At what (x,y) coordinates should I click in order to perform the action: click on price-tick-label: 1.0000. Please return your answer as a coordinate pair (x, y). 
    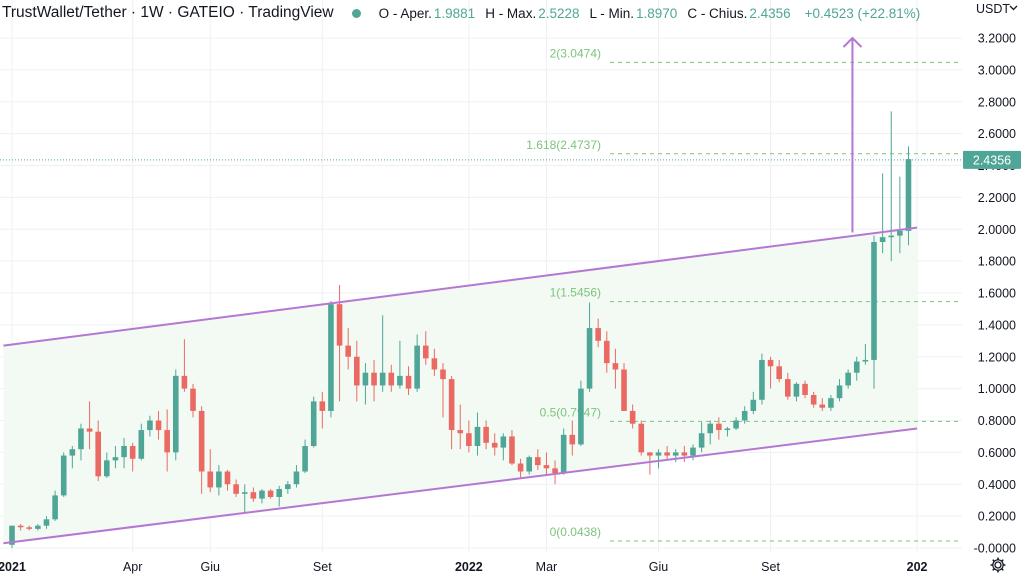
    Looking at the image, I should click on (997, 389).